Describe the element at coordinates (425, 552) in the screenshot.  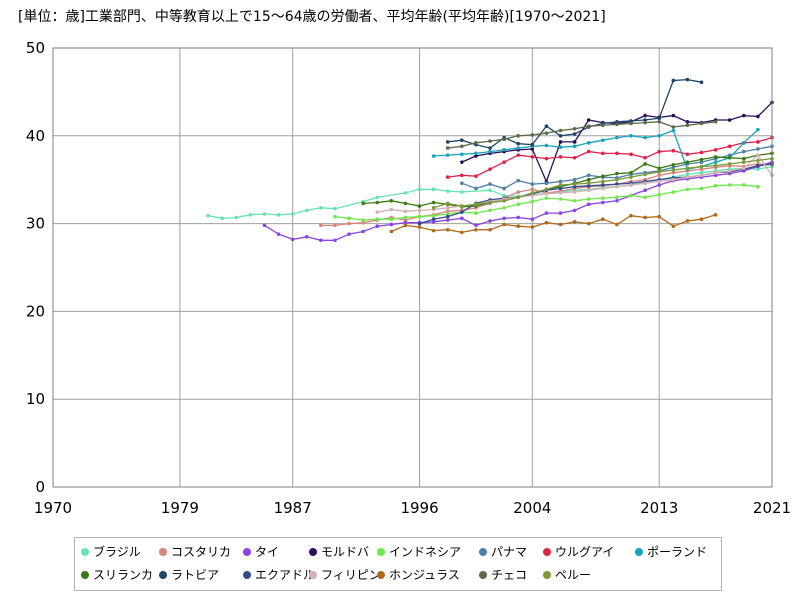
I see `legend-label: インドネシア` at that location.